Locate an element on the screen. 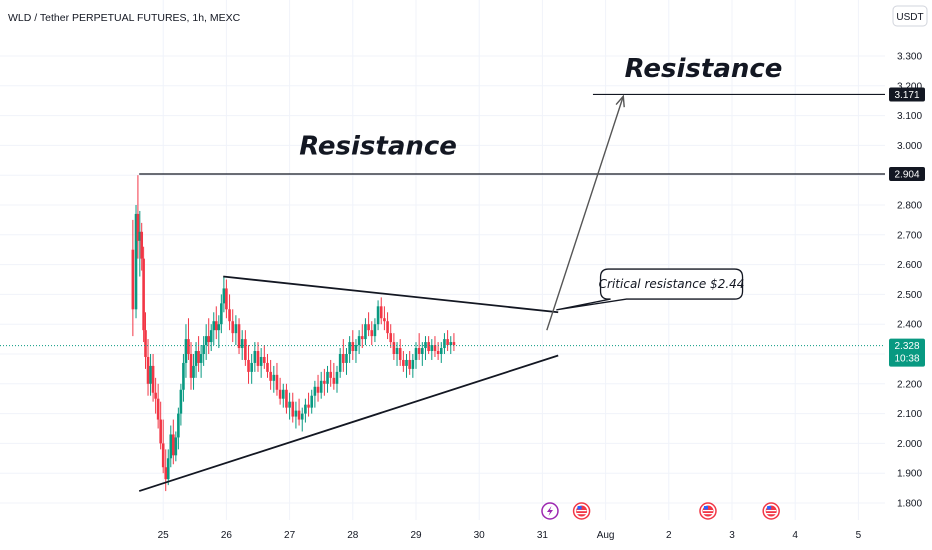 This screenshot has width=932, height=550. y-tick-label: 2.100 is located at coordinates (909, 414).